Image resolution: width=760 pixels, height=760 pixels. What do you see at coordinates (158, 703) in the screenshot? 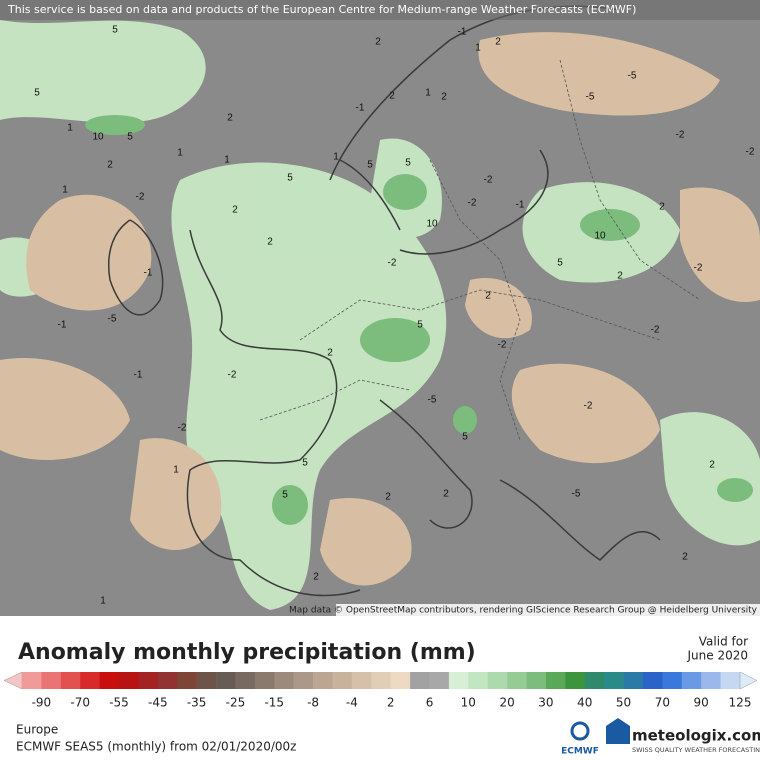
I see `colorbar-tick-label: -45` at bounding box center [158, 703].